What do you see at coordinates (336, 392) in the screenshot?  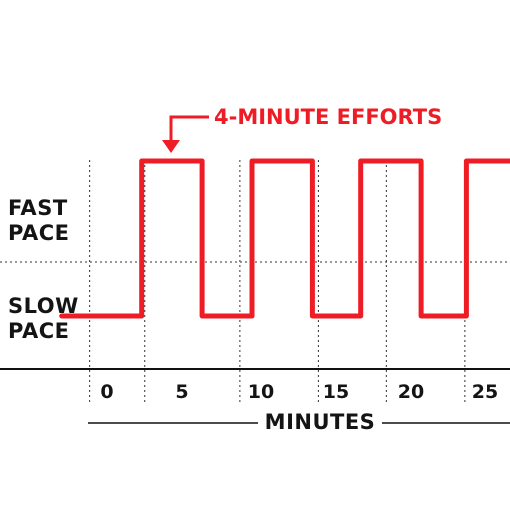 I see `x-tick-label: 15` at bounding box center [336, 392].